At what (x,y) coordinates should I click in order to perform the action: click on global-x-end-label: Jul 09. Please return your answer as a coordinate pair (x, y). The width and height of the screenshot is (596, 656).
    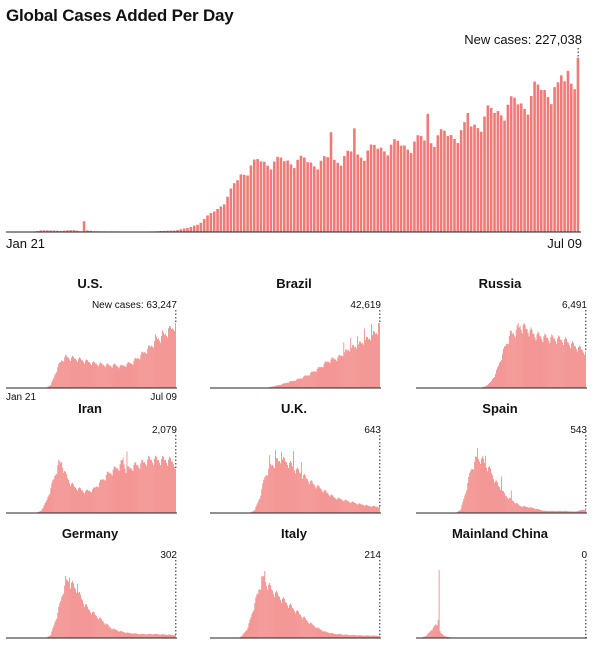
    Looking at the image, I should click on (564, 243).